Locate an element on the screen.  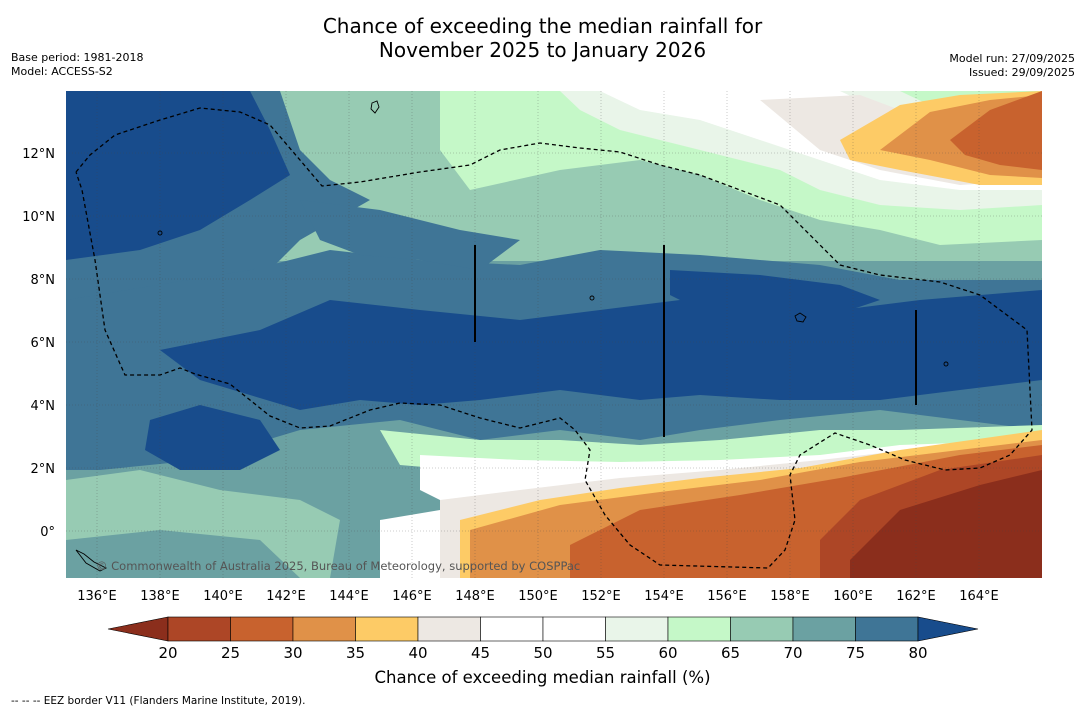
model-run: Model run: 27/09/2025 is located at coordinates (1012, 58).